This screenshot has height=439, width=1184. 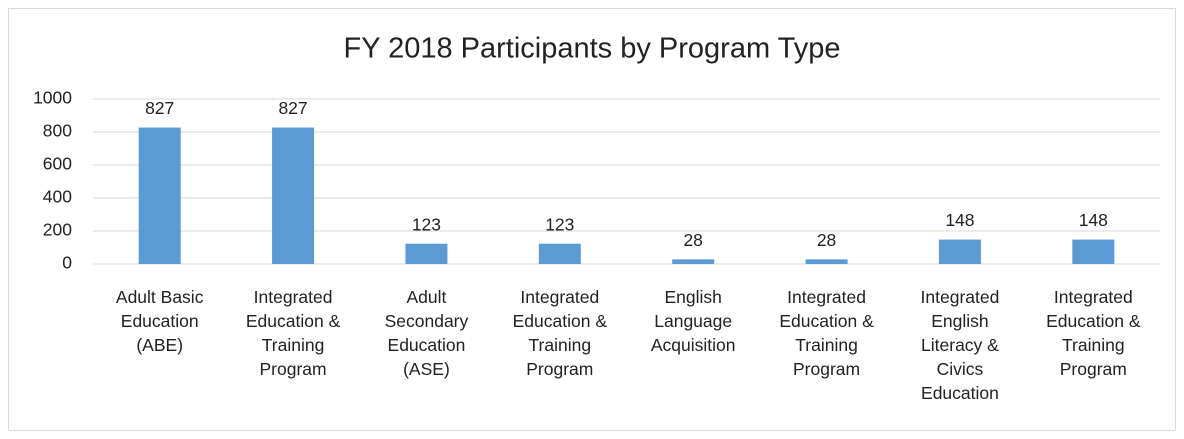 What do you see at coordinates (67, 263) in the screenshot?
I see `y-tick-label: 0` at bounding box center [67, 263].